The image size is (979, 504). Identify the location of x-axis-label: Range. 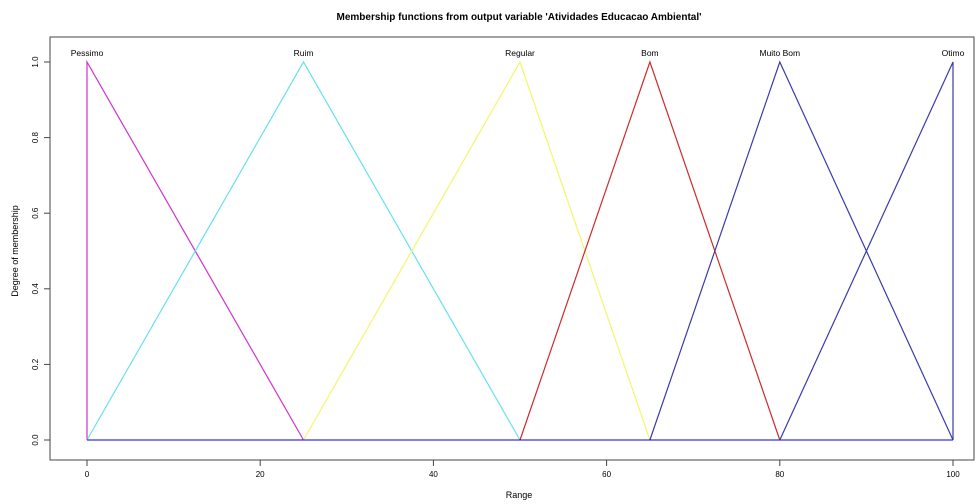
(519, 495).